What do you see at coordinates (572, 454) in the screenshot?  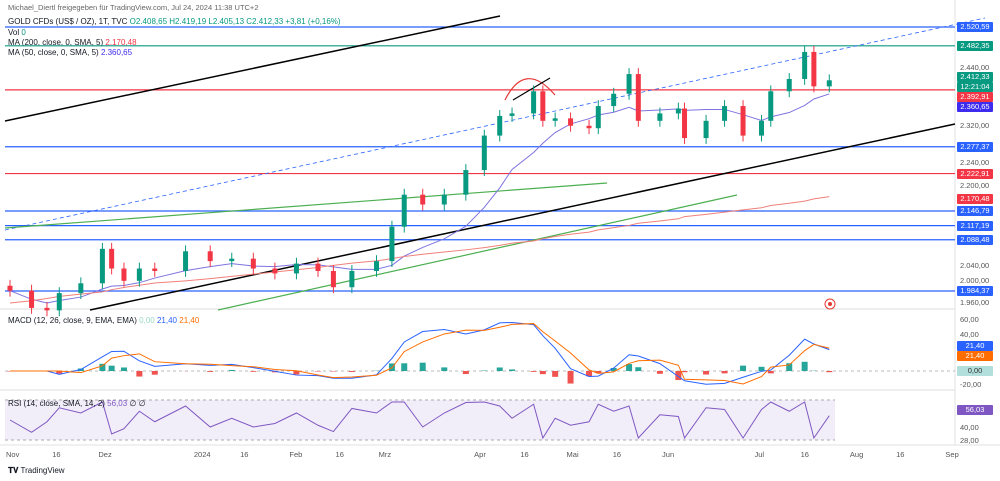 I see `time-tick: Mai` at bounding box center [572, 454].